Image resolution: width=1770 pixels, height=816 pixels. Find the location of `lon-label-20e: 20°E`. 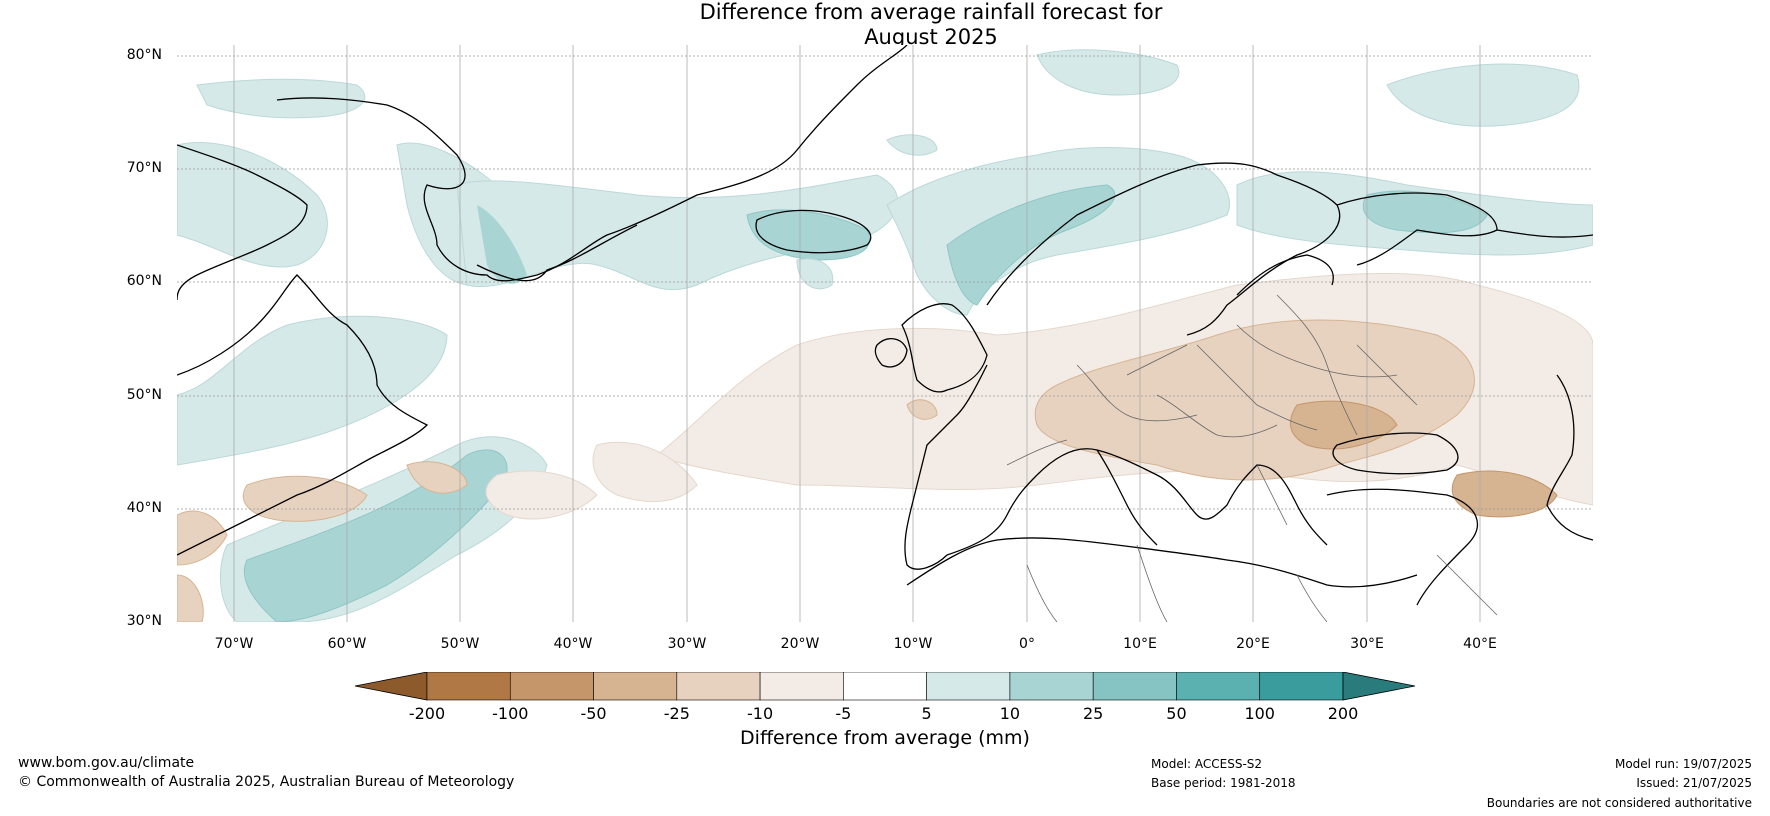

lon-label-20e: 20°E is located at coordinates (1253, 644).